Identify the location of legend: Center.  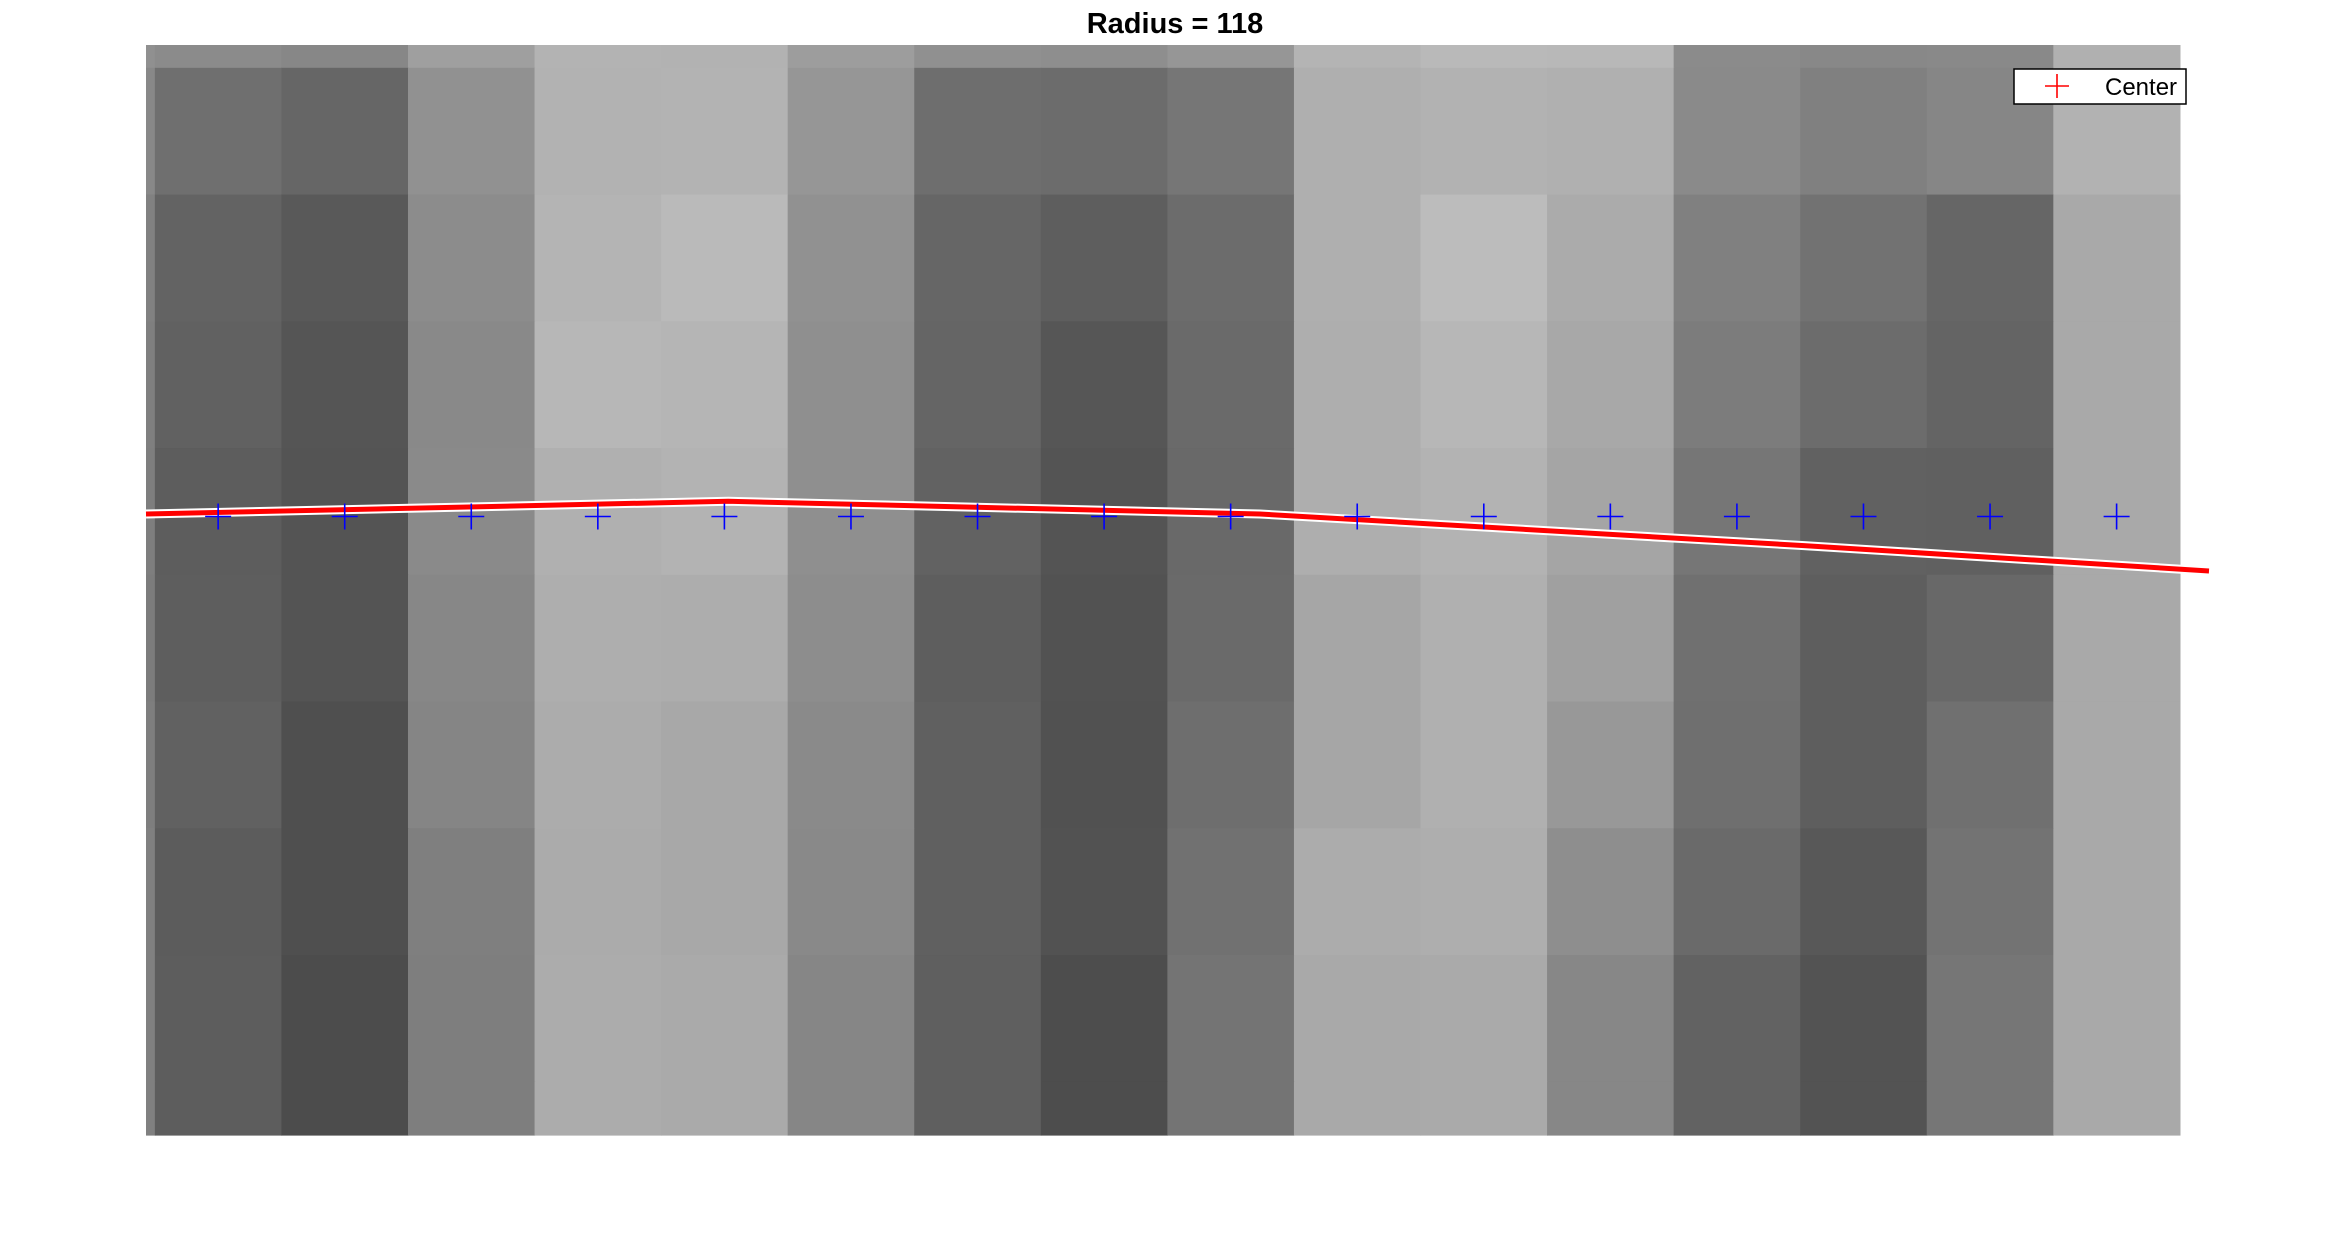
(2100, 86).